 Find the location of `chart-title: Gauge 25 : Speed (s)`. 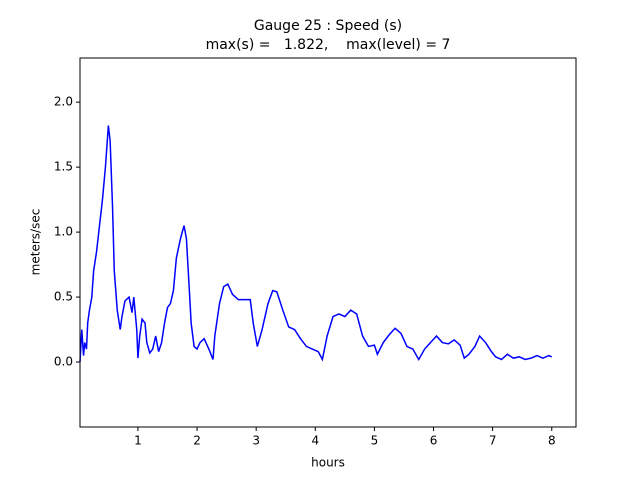

chart-title: Gauge 25 : Speed (s) is located at coordinates (328, 26).